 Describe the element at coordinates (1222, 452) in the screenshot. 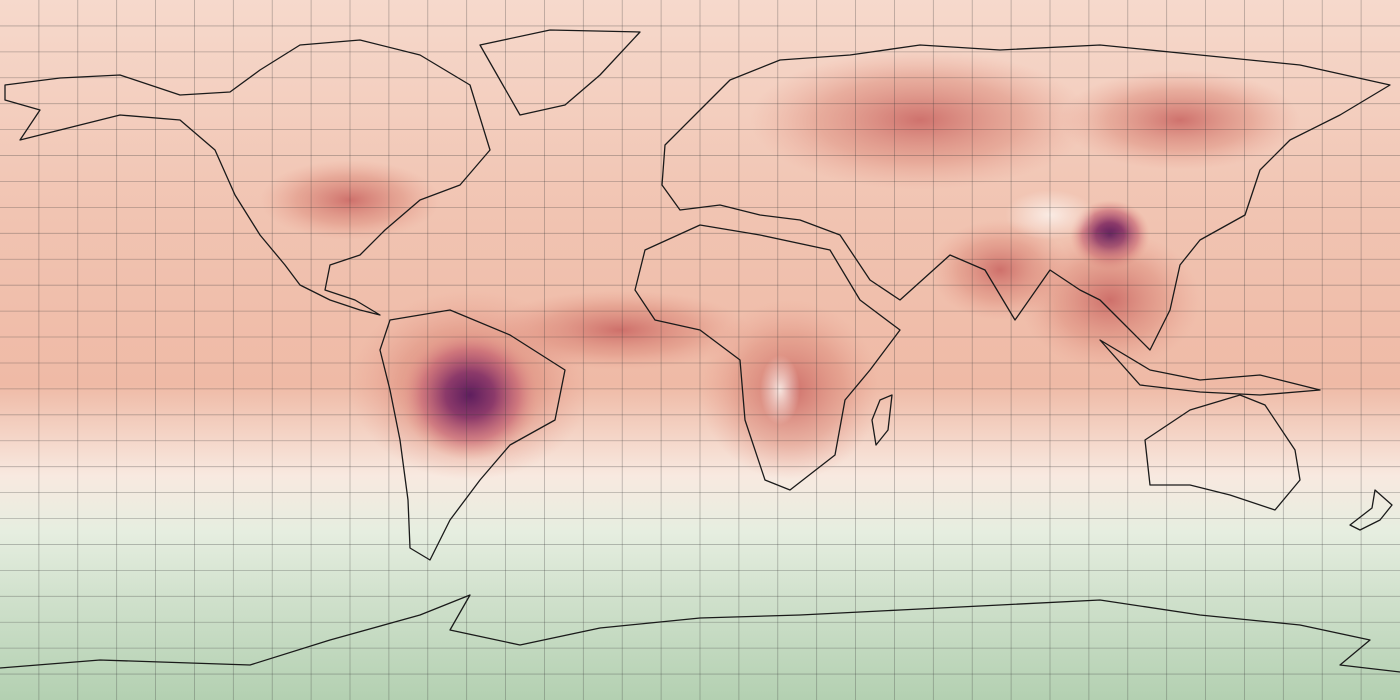

I see `australia` at that location.